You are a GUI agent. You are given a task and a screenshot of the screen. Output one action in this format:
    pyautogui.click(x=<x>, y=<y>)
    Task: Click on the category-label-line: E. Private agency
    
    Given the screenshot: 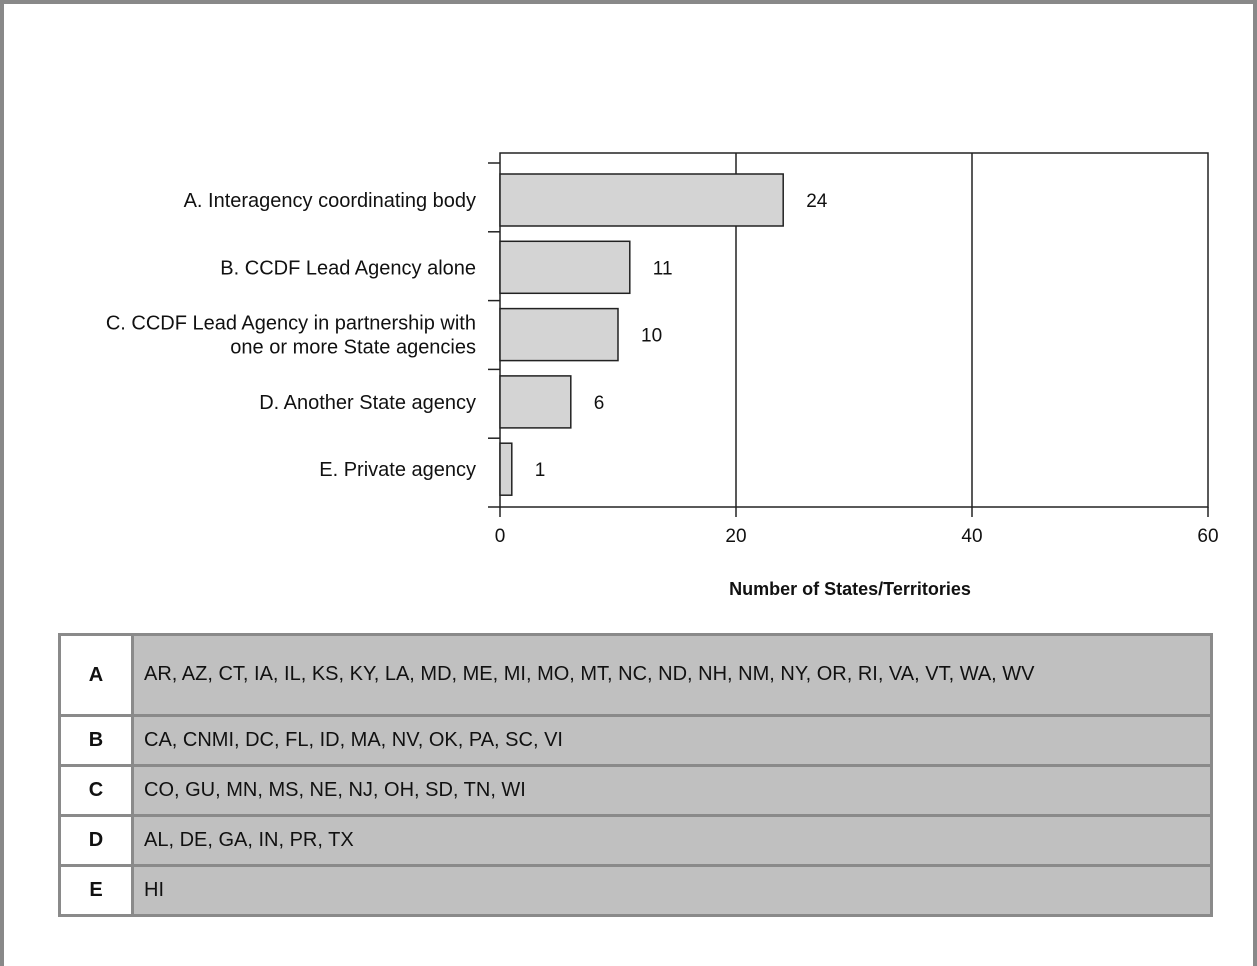 What is the action you would take?
    pyautogui.click(x=397, y=470)
    